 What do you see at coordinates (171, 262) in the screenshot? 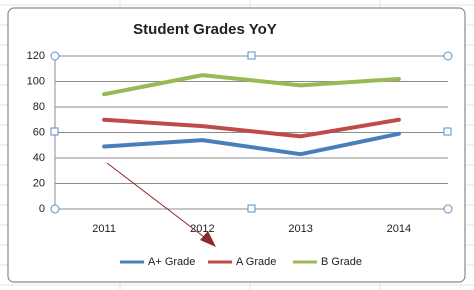
I see `legend-label: A+ Grade` at bounding box center [171, 262].